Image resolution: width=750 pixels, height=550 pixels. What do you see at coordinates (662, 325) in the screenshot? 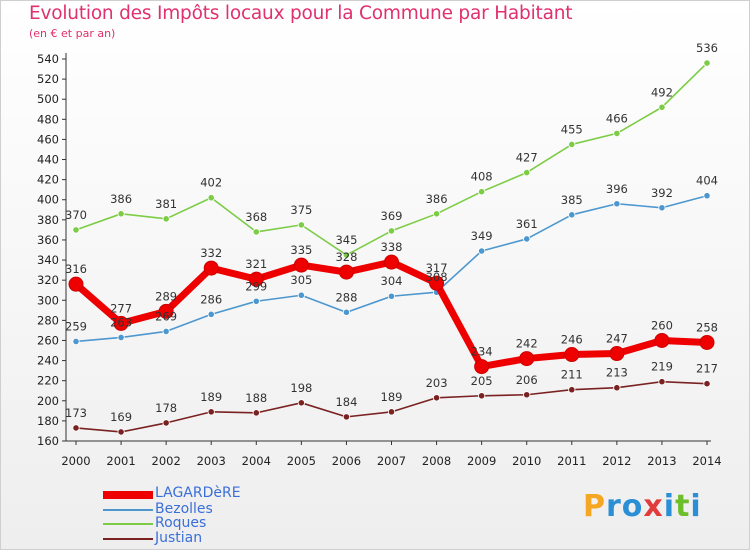
I see `data-label-lagardre: 260` at bounding box center [662, 325].